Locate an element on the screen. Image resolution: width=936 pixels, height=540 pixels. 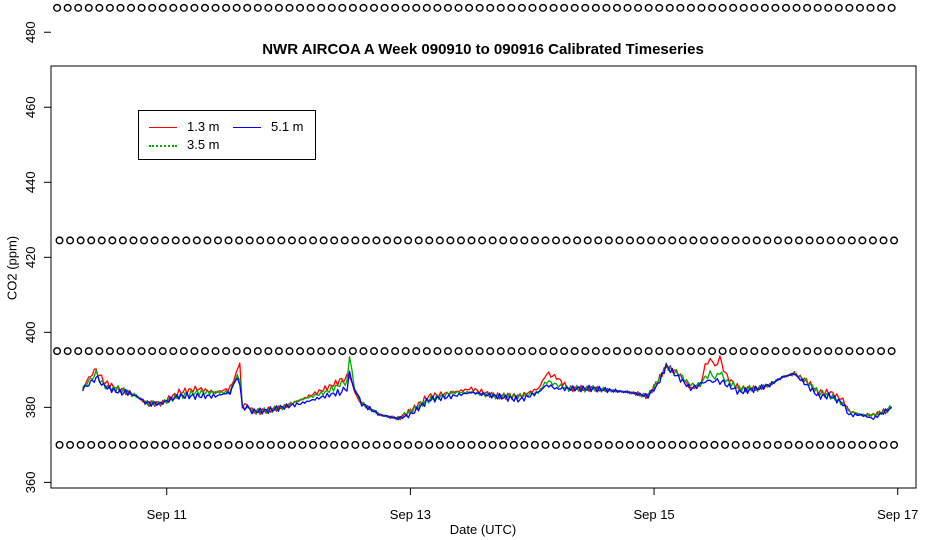
x-axis: Sep 11 Sep 13 Sep 15 Sep 17 is located at coordinates (532, 505).